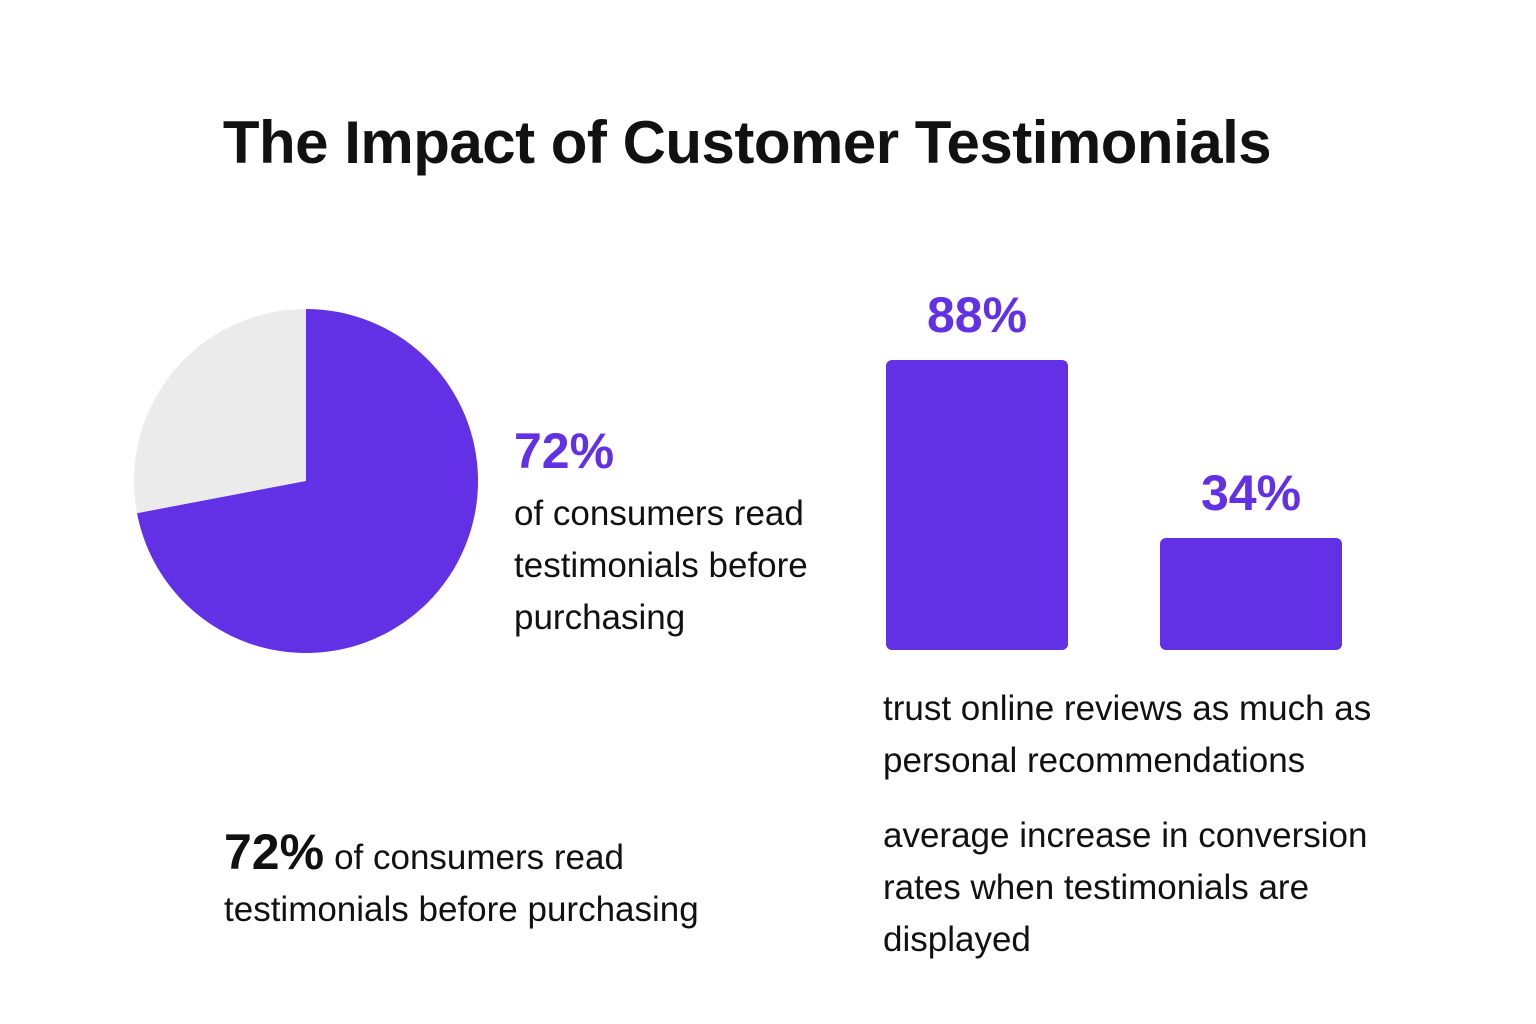 The width and height of the screenshot is (1536, 1024). Describe the element at coordinates (977, 314) in the screenshot. I see `bar-value-label-trust: 88%` at that location.